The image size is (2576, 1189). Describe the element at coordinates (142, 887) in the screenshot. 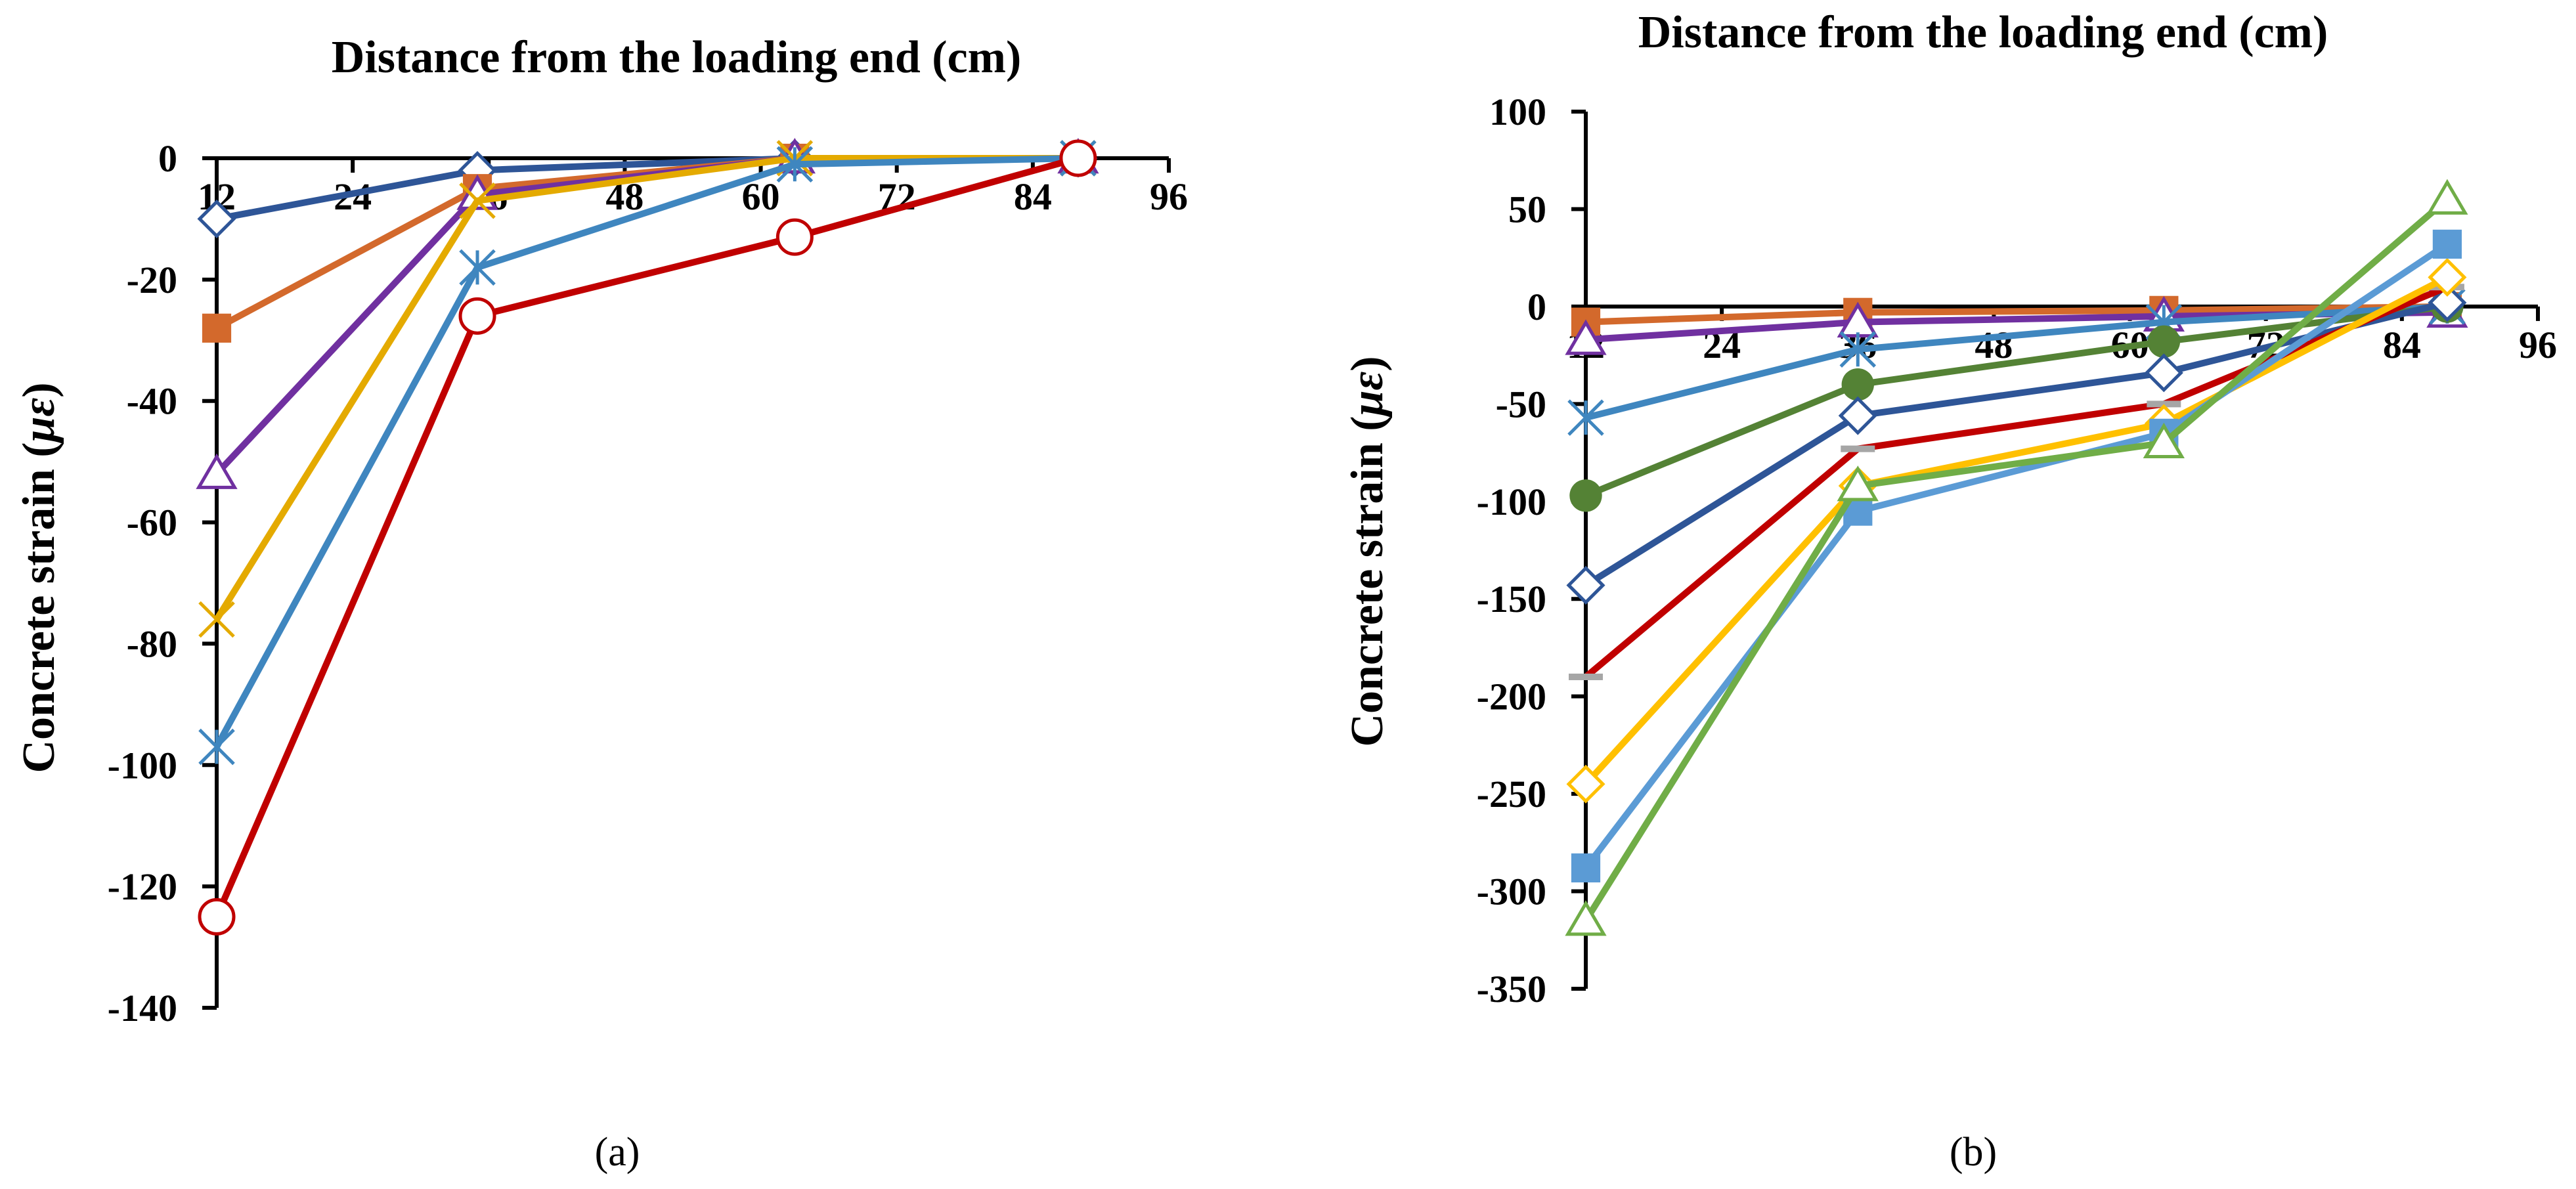

I see `chart-a-y-tick-label: -120` at that location.